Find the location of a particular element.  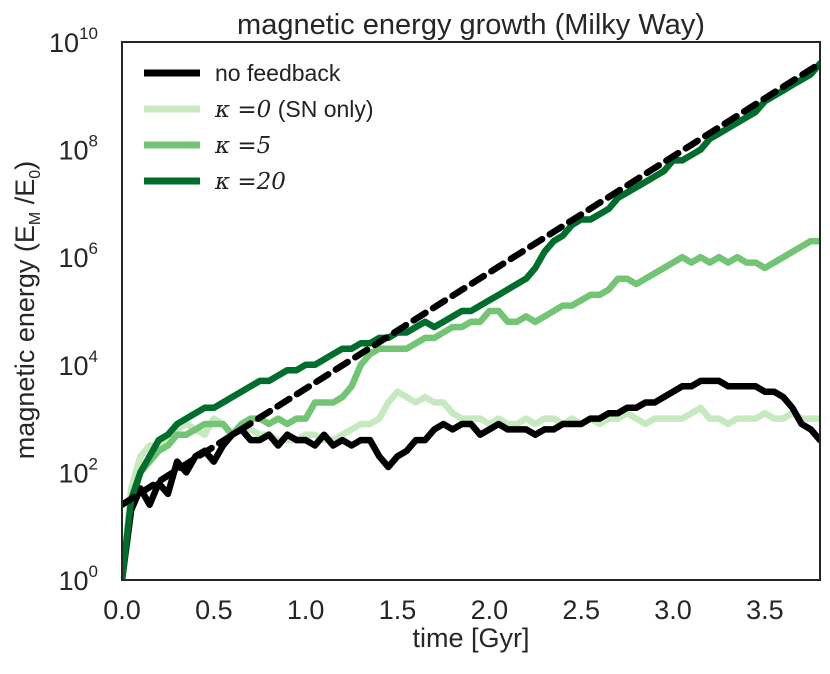

y-axis-label-close: ) is located at coordinates (25, 165).